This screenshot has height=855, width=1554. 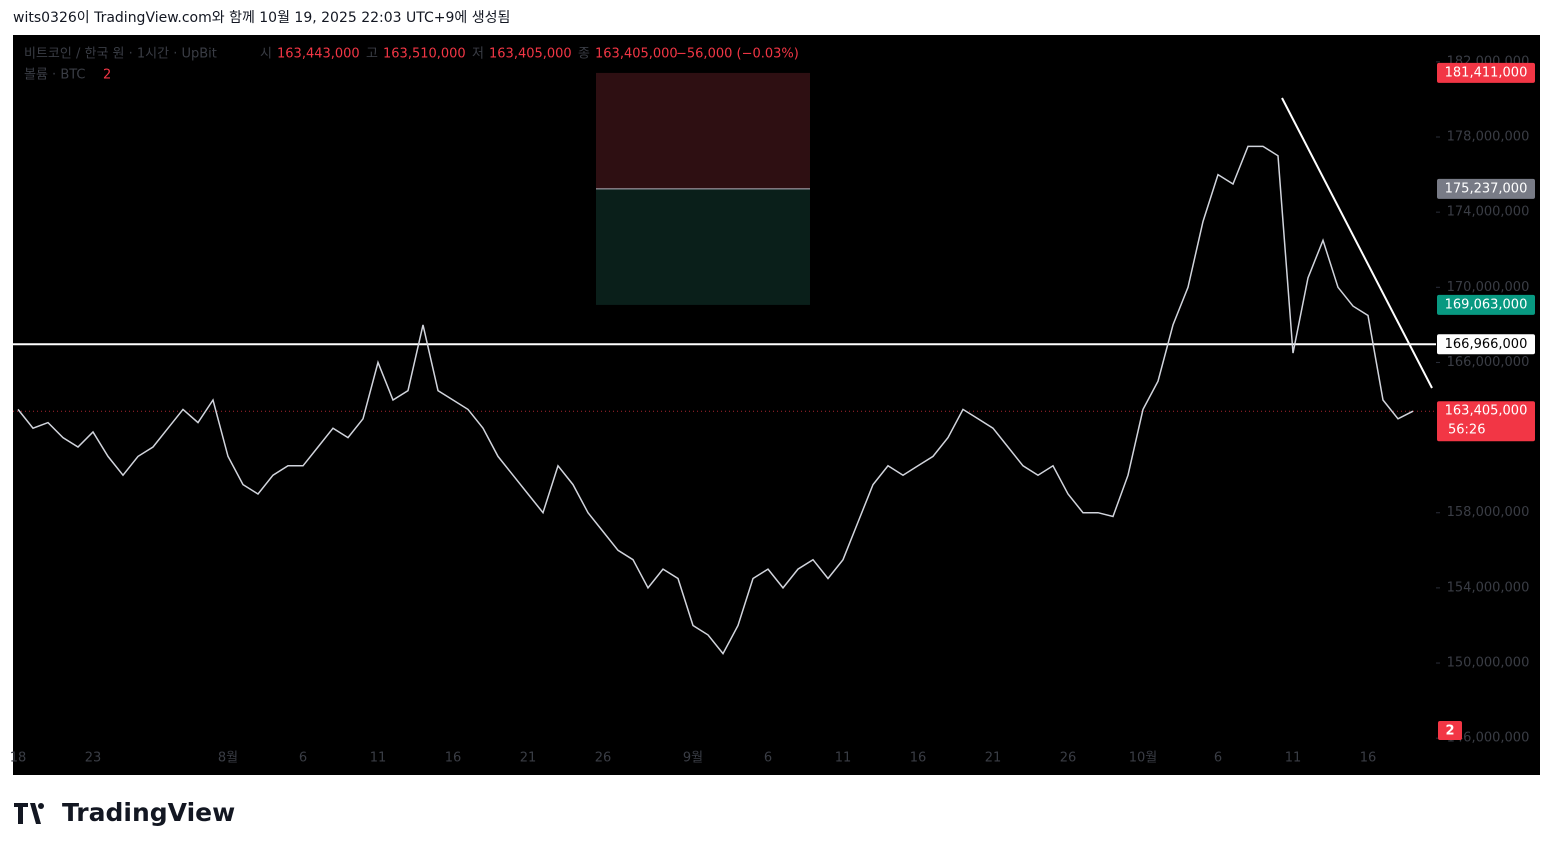 I want to click on badge-box, so click(x=1450, y=730).